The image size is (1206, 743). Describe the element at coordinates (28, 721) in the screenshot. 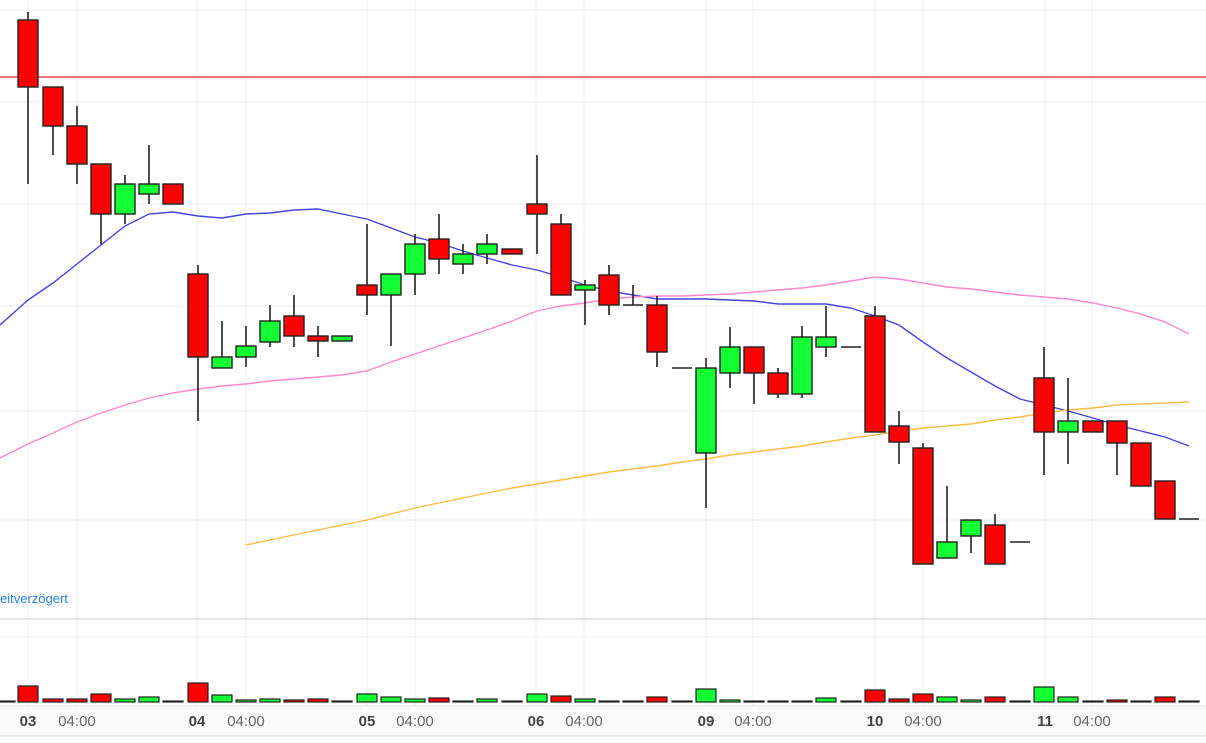

I see `x-axis-tick-label: 03` at that location.